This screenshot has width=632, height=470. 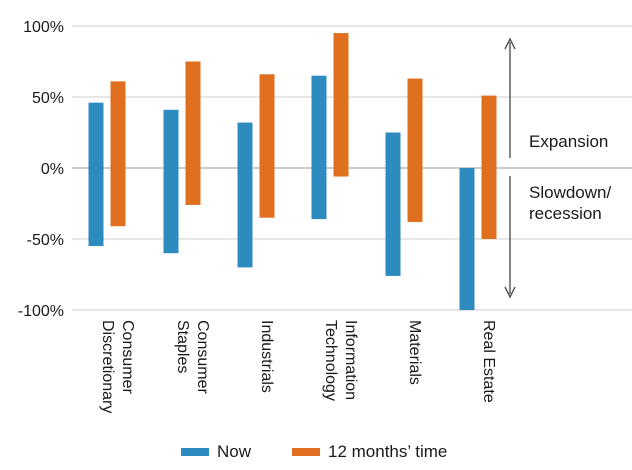 What do you see at coordinates (488, 361) in the screenshot?
I see `category-label: Real Estate` at bounding box center [488, 361].